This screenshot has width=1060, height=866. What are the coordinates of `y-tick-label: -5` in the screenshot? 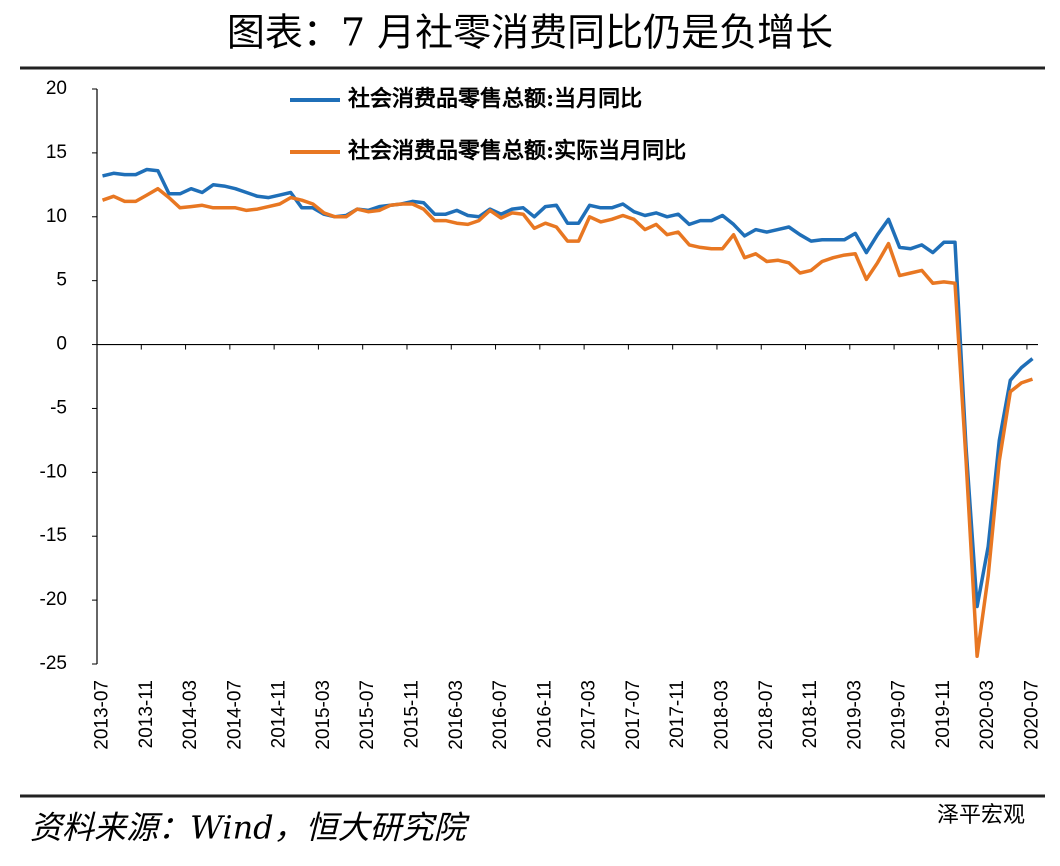 It's located at (58, 407).